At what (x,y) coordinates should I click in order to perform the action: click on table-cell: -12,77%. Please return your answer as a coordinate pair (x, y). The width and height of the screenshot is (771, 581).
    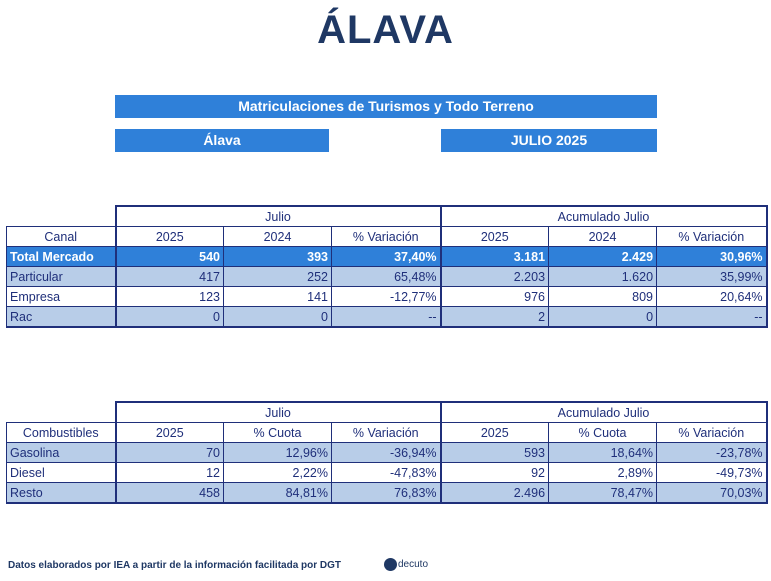
    Looking at the image, I should click on (386, 296).